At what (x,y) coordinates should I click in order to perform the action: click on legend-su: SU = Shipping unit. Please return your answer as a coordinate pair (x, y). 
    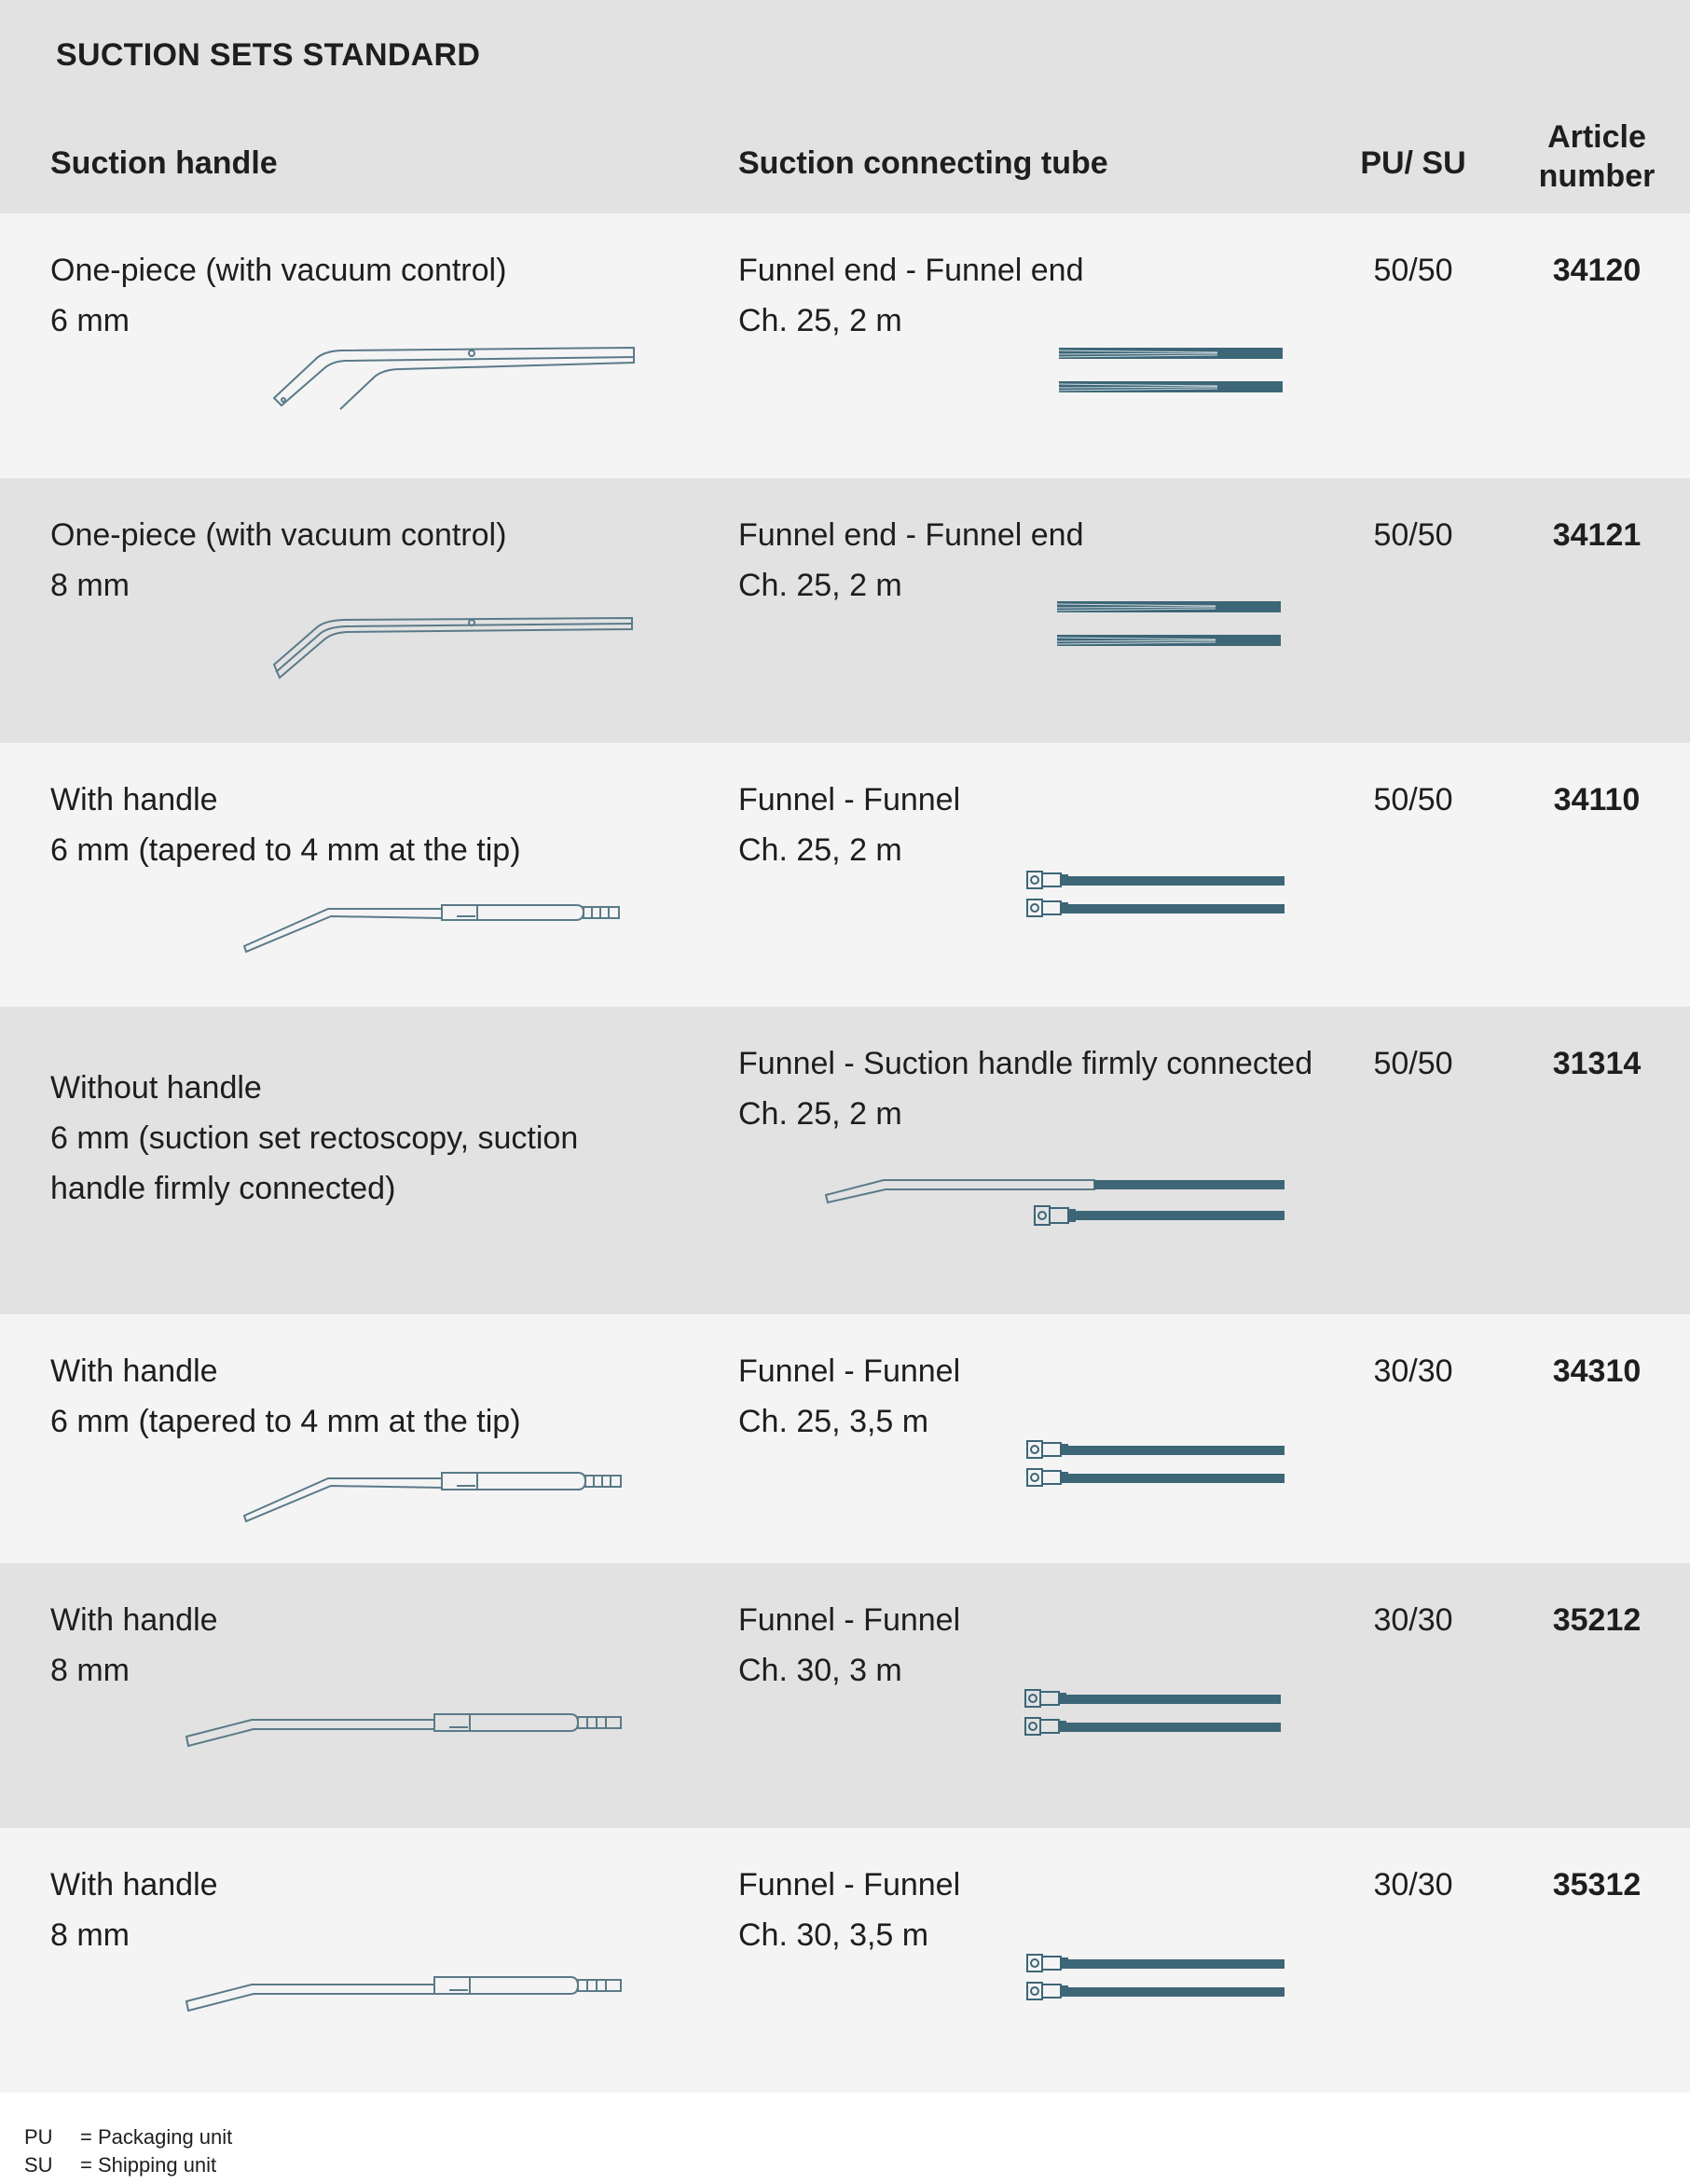
    Looking at the image, I should click on (120, 2165).